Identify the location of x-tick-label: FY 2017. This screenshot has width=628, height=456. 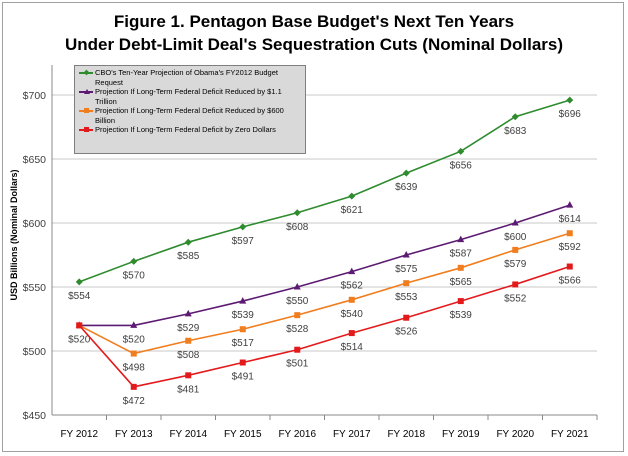
(352, 434).